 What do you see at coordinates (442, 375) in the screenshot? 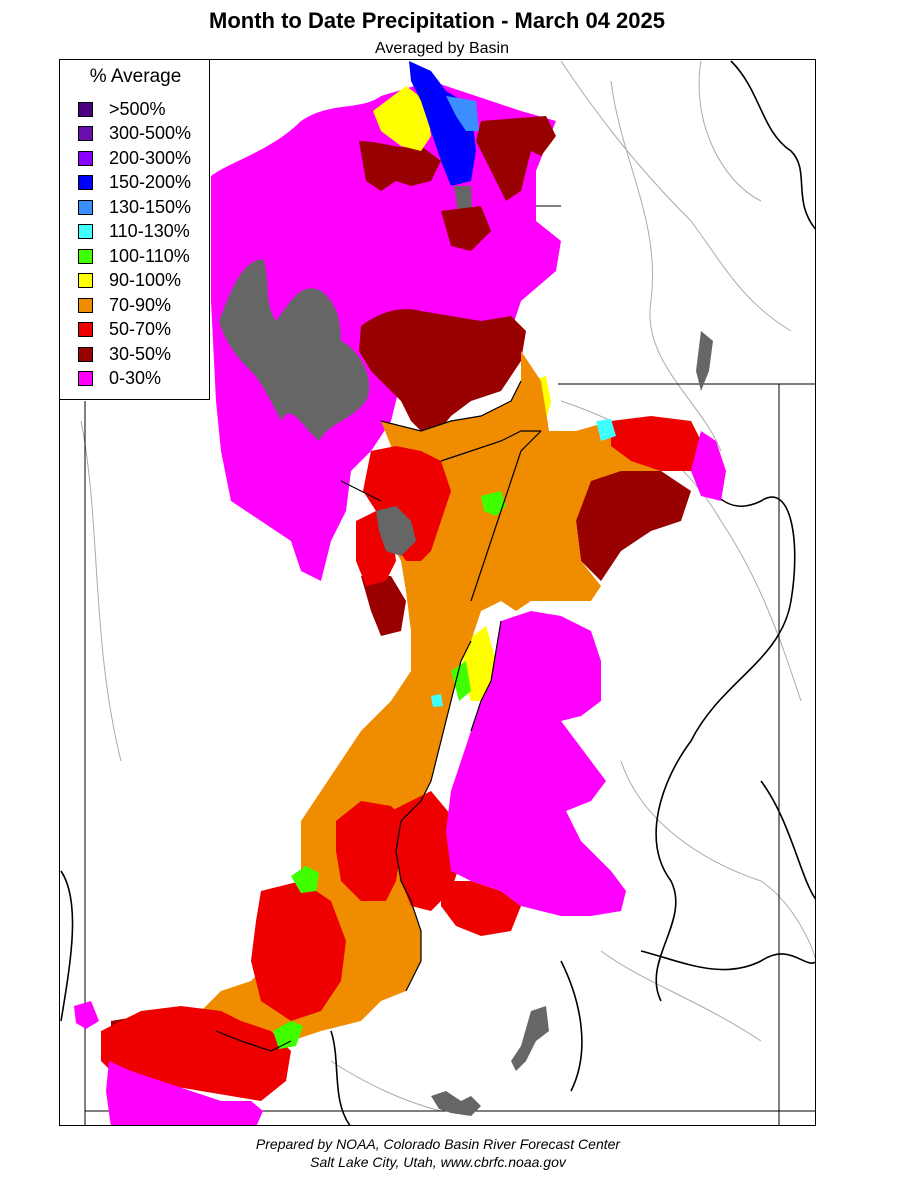
I see `region-30-50-mid` at bounding box center [442, 375].